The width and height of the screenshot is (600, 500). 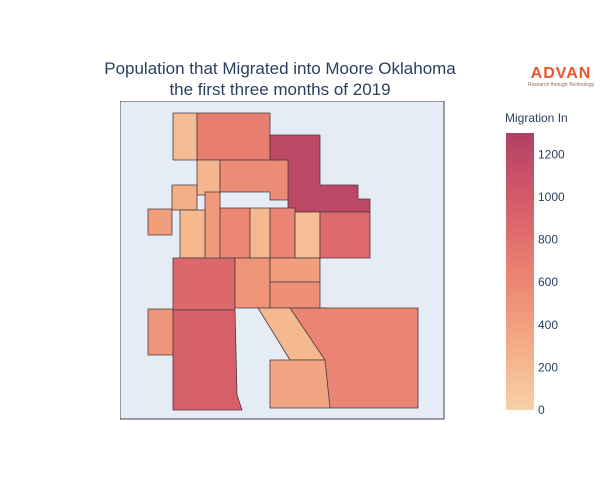 I want to click on map-region-center-d, so click(x=260, y=233).